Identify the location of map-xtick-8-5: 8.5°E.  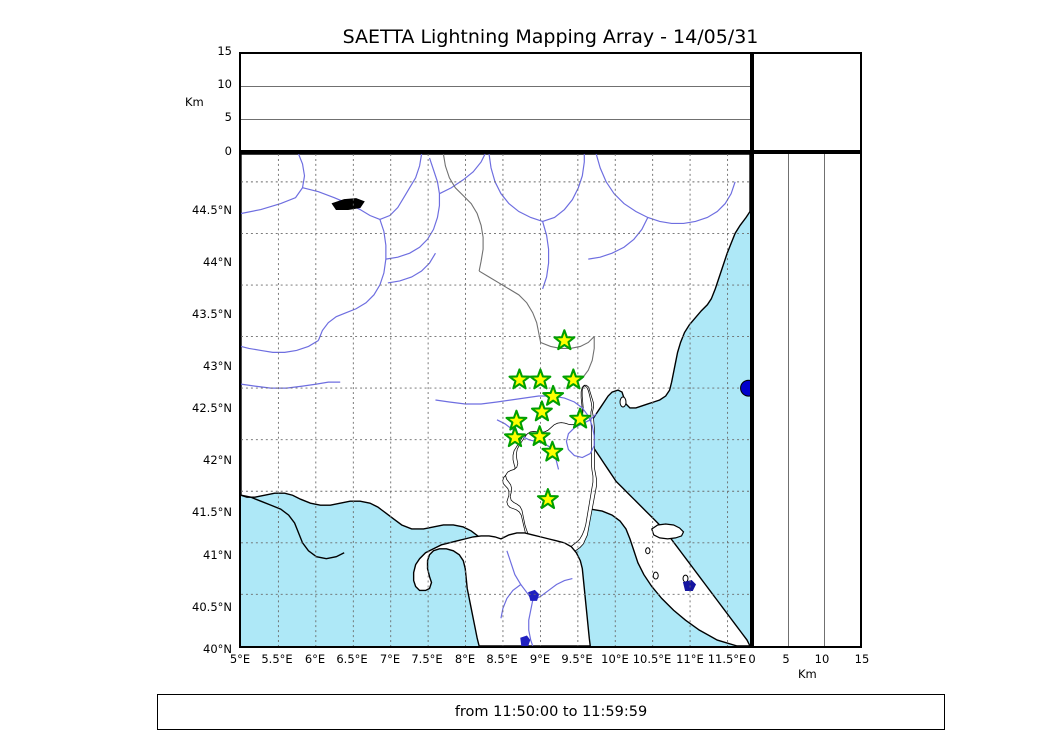
(502, 659).